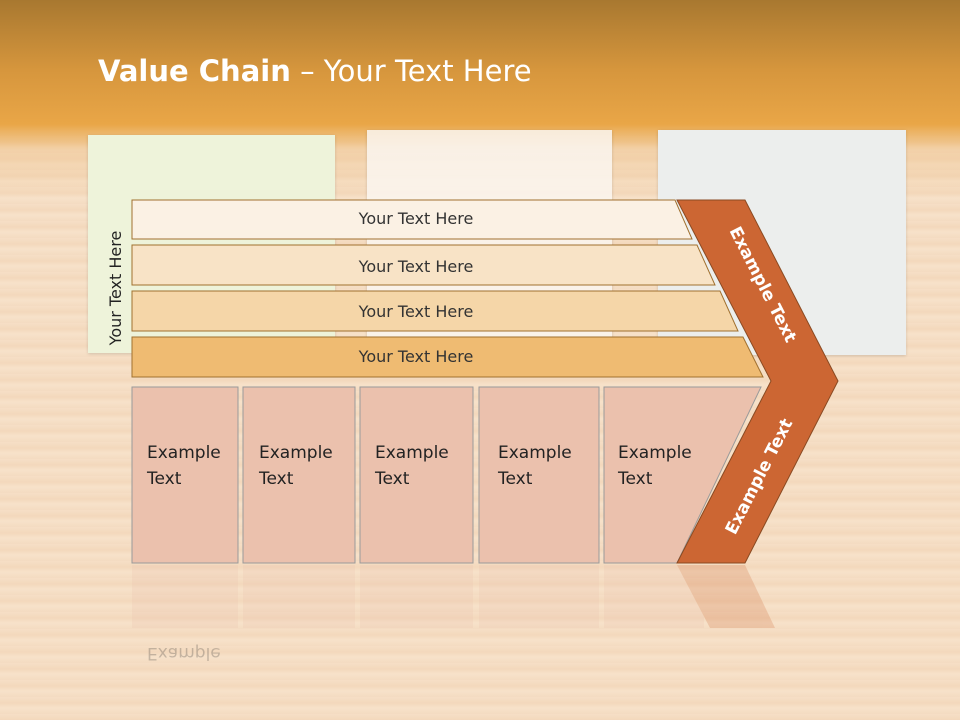 The height and width of the screenshot is (720, 960). I want to click on box-1-line1: Example, so click(184, 453).